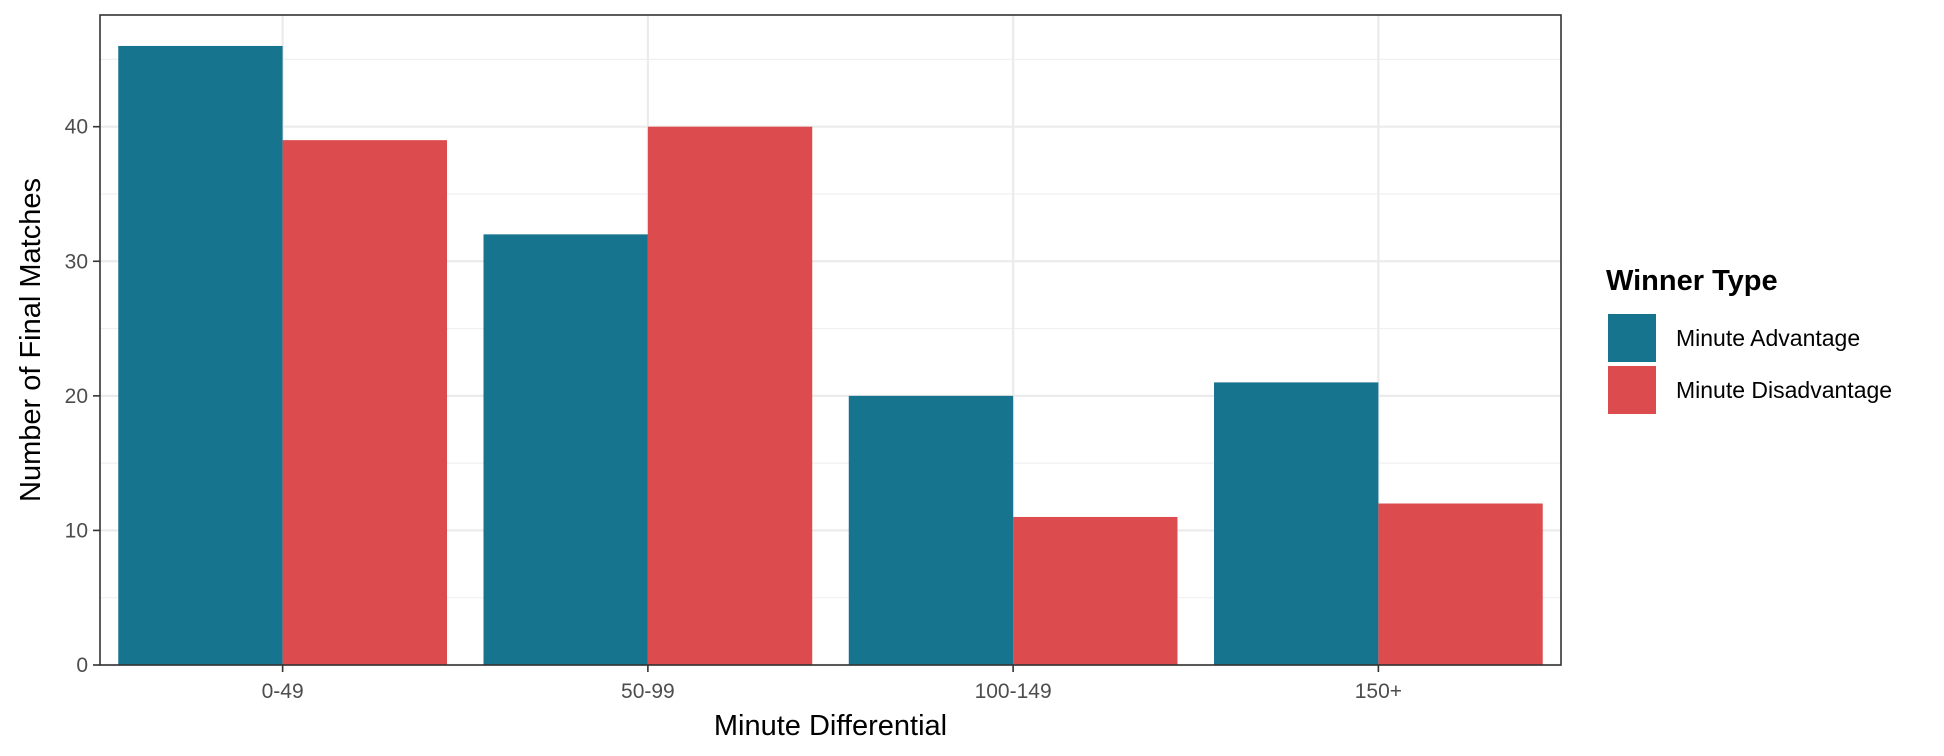 The width and height of the screenshot is (1944, 756). I want to click on legend-label: Minute Disadvantage, so click(1784, 390).